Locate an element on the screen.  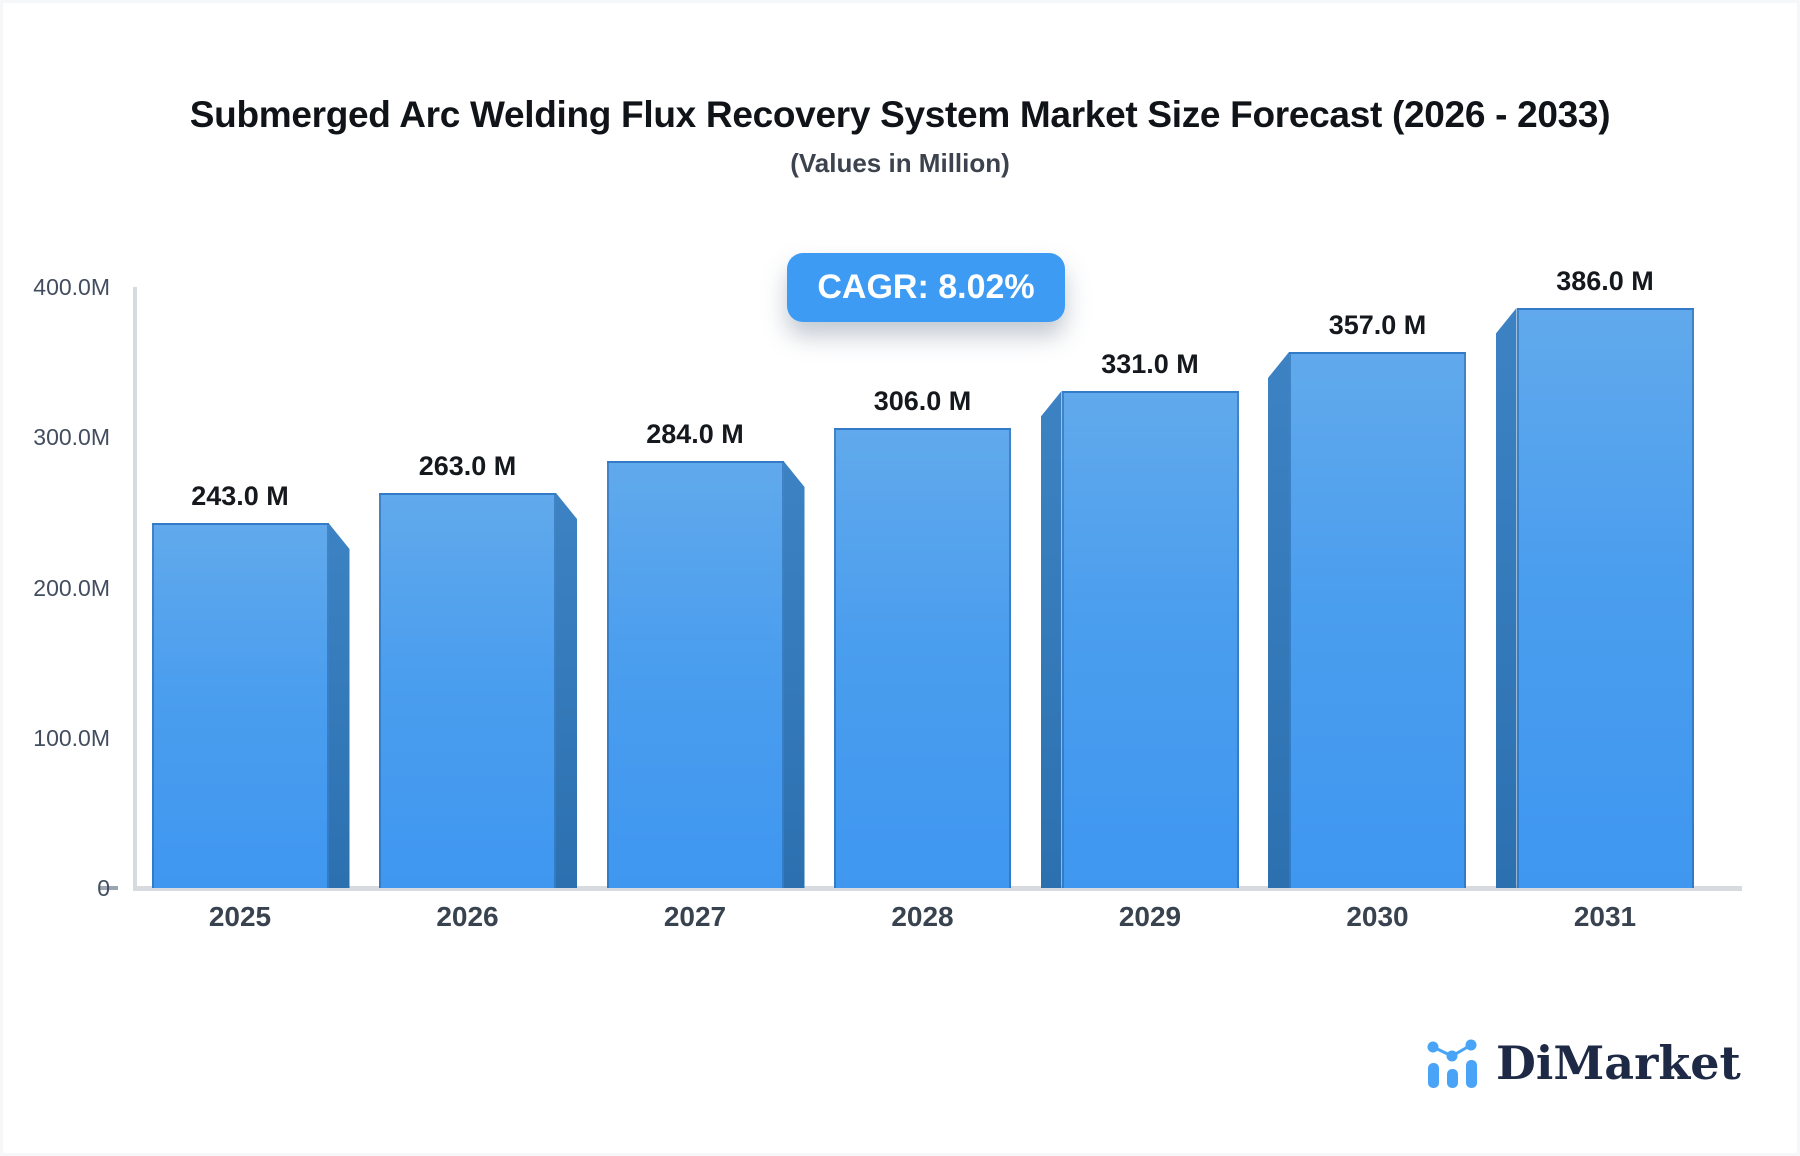
bar-value-label: 263.0 M is located at coordinates (467, 466).